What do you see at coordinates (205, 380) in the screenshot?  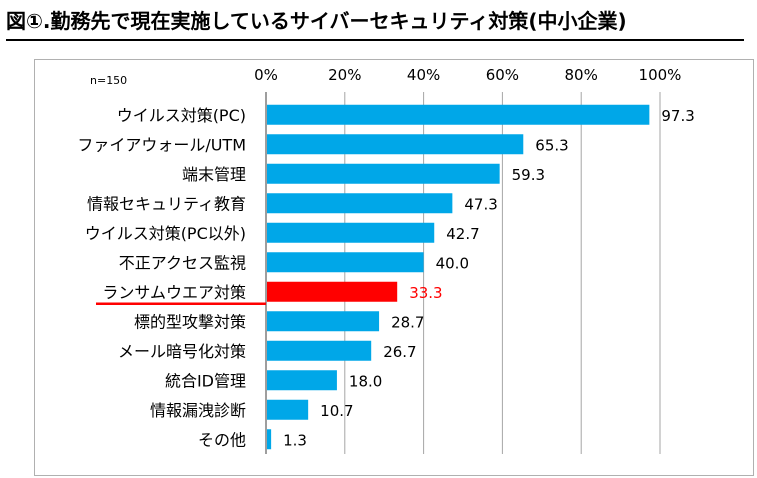 I see `category-label: 統合ID管理` at bounding box center [205, 380].